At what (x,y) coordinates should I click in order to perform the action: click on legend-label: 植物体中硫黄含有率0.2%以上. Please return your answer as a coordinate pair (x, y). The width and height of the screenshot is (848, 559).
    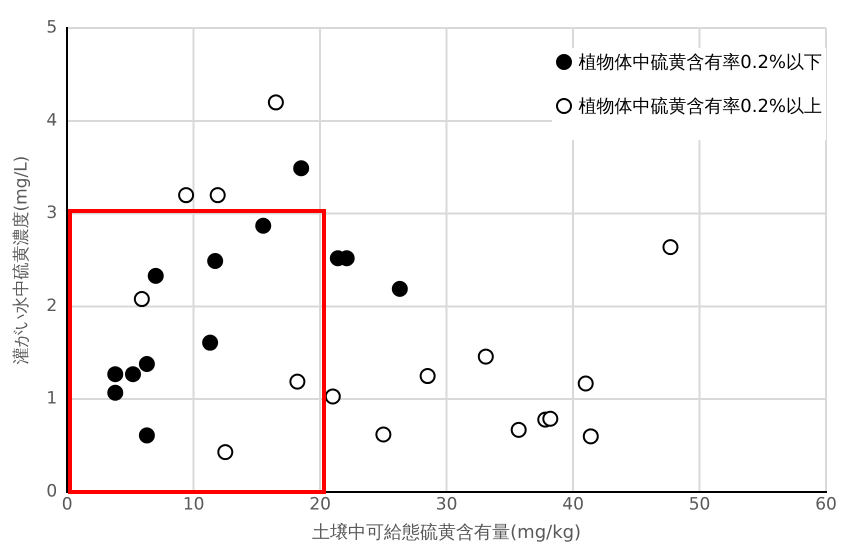
    Looking at the image, I should click on (700, 106).